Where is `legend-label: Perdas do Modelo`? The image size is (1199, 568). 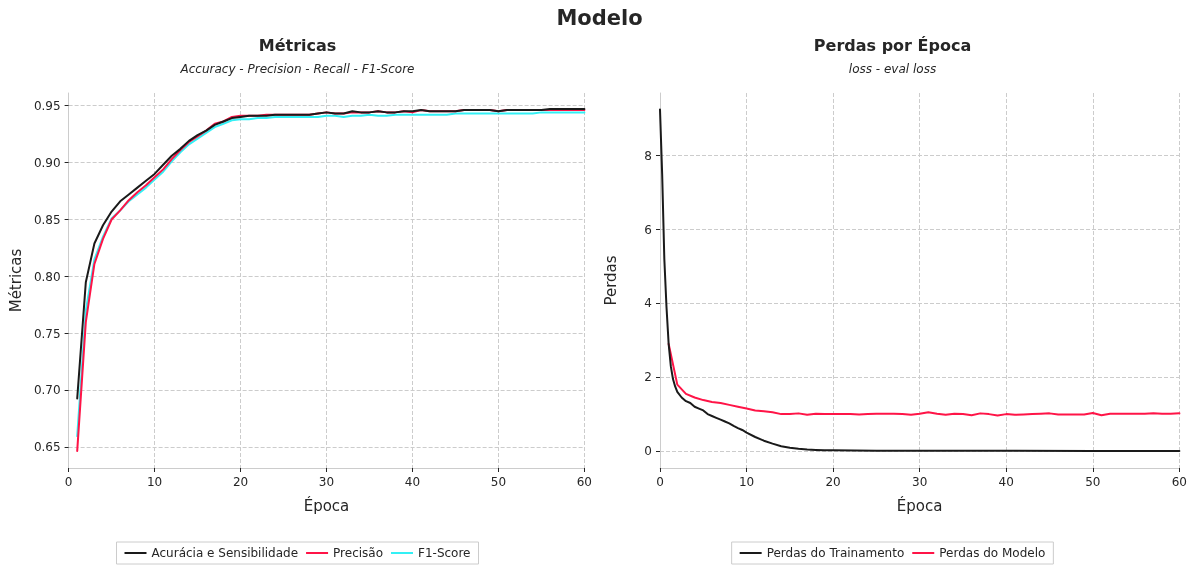
legend-label: Perdas do Modelo is located at coordinates (992, 553).